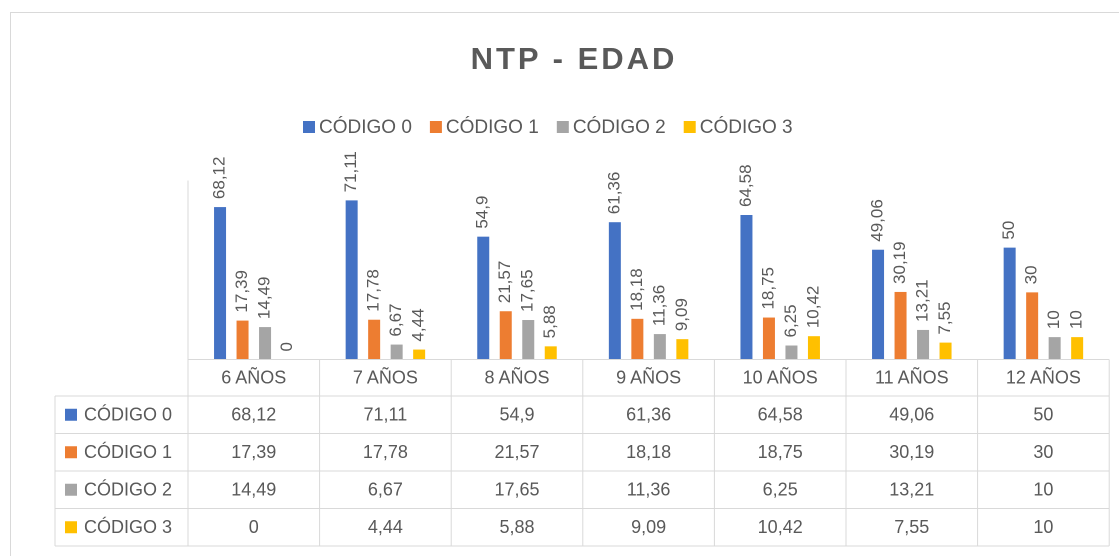 This screenshot has height=556, width=1119. Describe the element at coordinates (780, 490) in the screenshot. I see `table-cell: 6,25` at that location.